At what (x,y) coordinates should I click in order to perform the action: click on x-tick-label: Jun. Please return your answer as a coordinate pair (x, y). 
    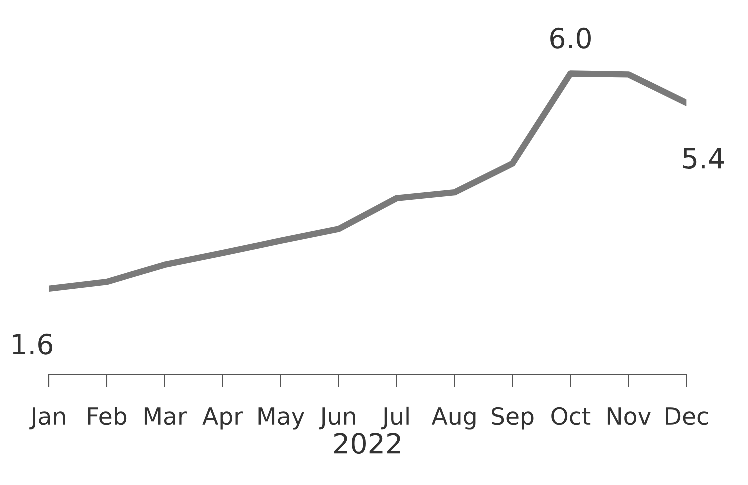
    Looking at the image, I should click on (337, 419).